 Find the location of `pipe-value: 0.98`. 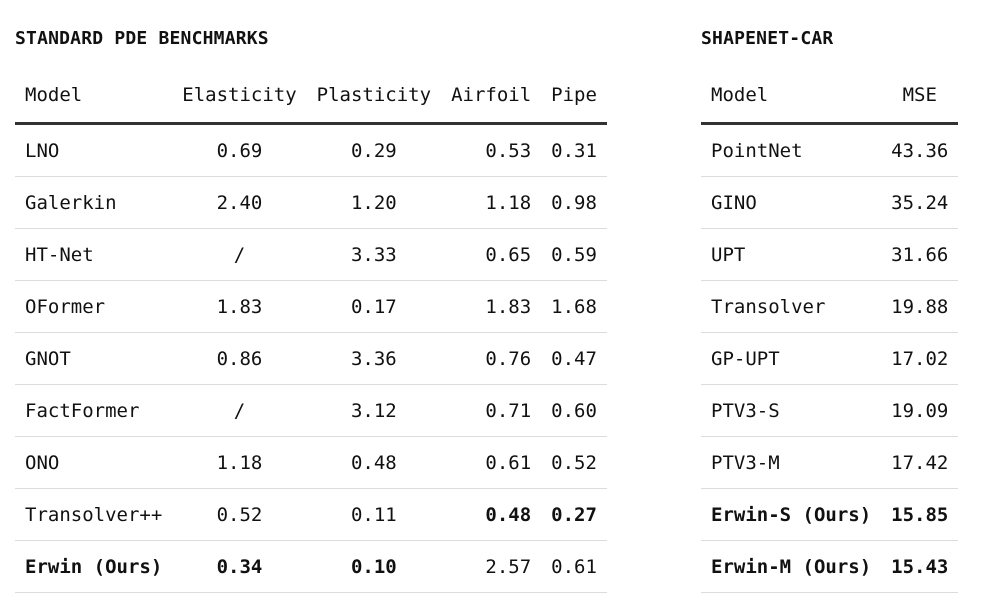

pipe-value: 0.98 is located at coordinates (574, 202).